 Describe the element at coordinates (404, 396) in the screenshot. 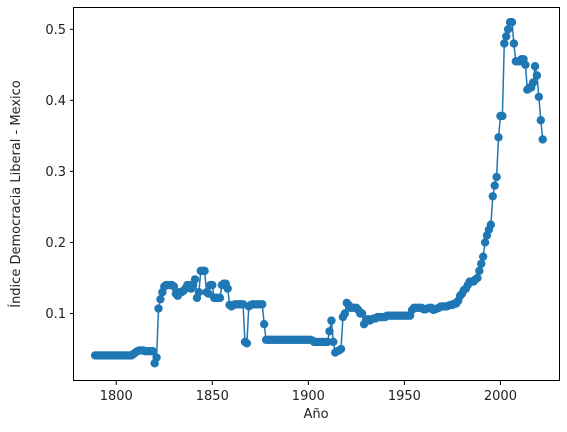

I see `x-tick-label: 1950` at that location.